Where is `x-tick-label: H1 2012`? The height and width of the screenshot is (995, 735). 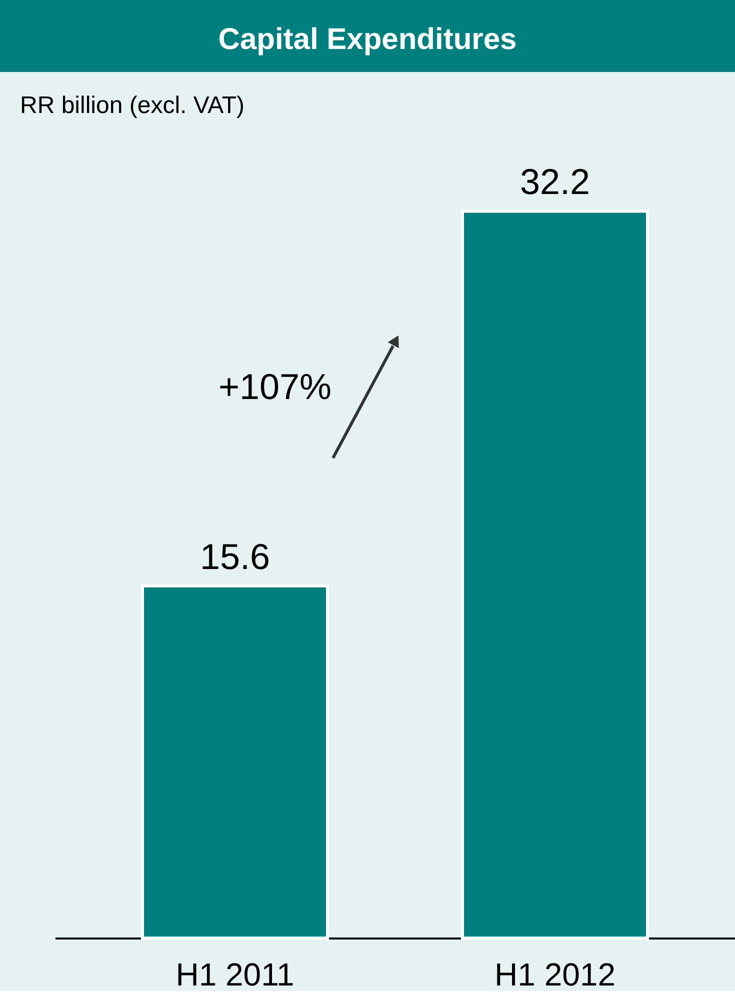
x-tick-label: H1 2012 is located at coordinates (555, 974).